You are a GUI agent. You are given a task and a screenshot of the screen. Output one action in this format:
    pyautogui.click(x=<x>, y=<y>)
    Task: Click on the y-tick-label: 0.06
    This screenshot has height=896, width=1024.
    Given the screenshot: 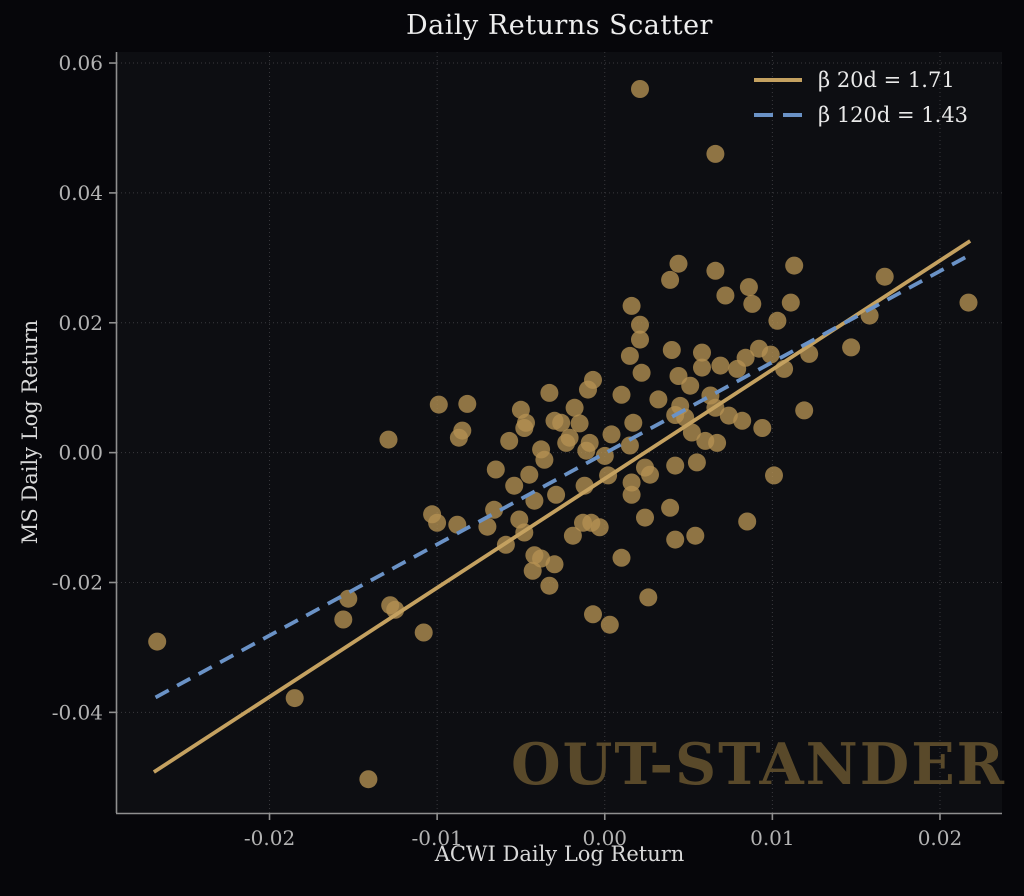 What is the action you would take?
    pyautogui.click(x=80, y=63)
    